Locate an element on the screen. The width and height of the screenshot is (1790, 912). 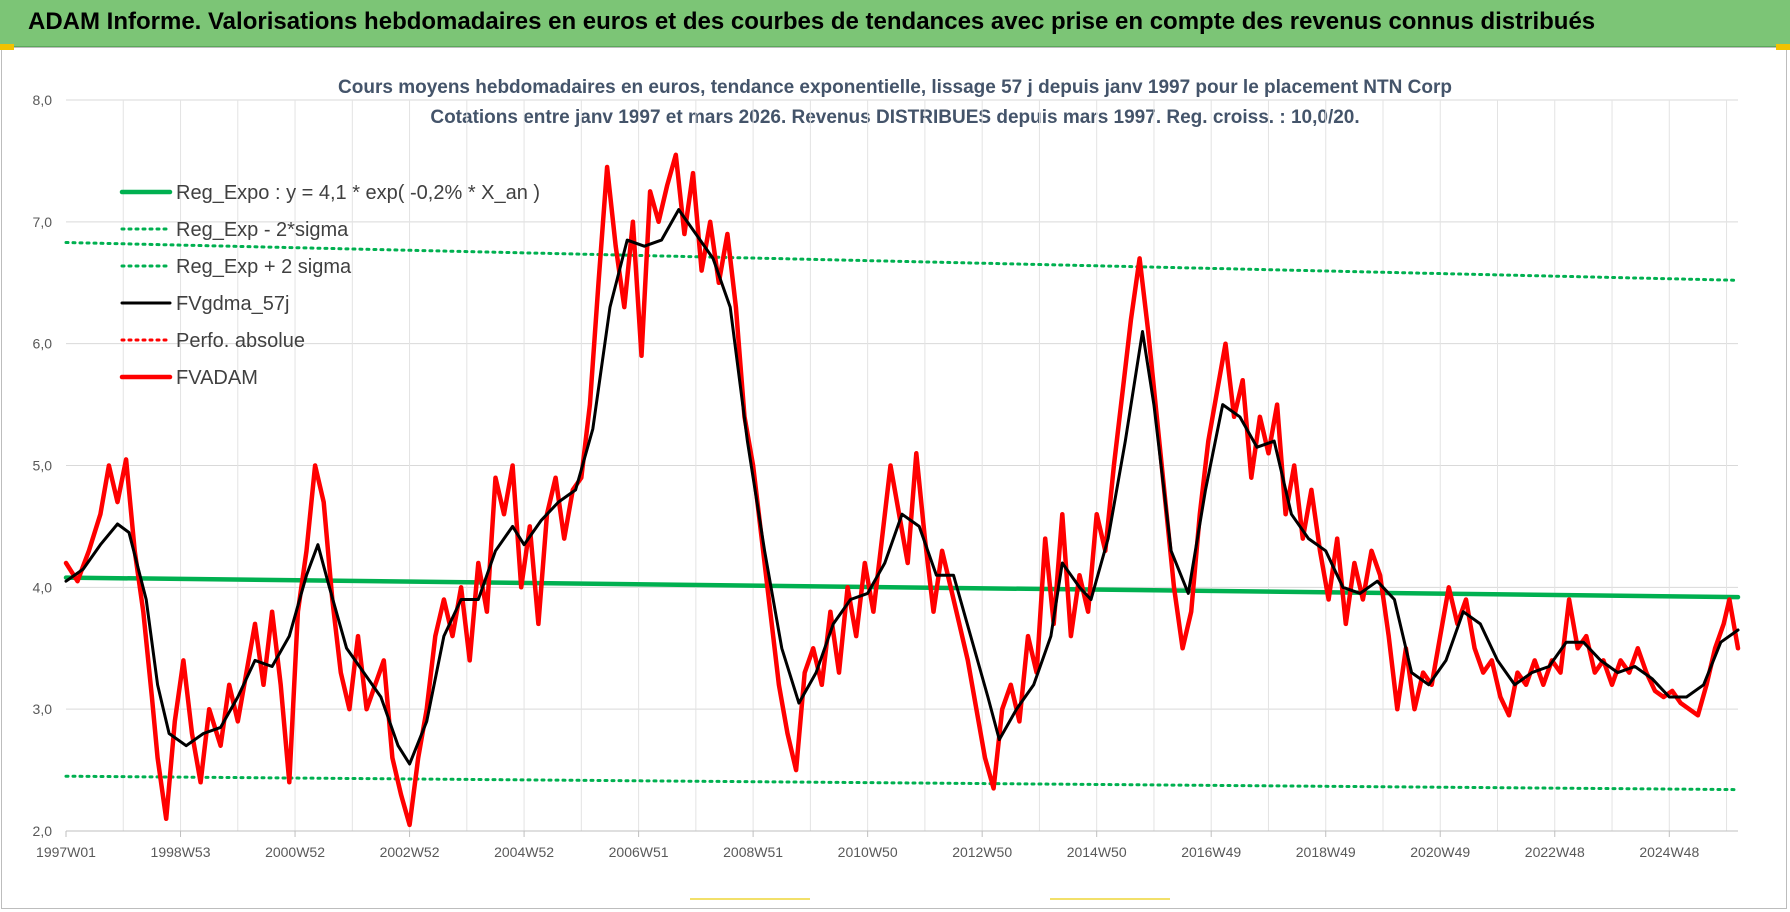
y-tick-label: 3,0 is located at coordinates (43, 709).